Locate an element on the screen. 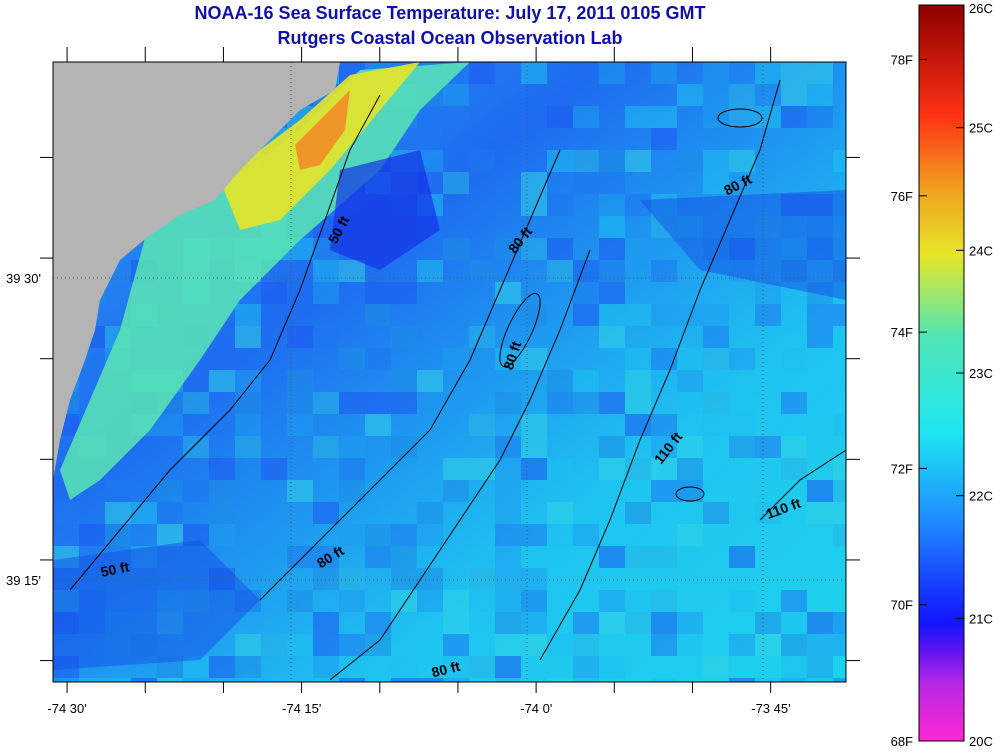  warm-water-orange is located at coordinates (322, 130).